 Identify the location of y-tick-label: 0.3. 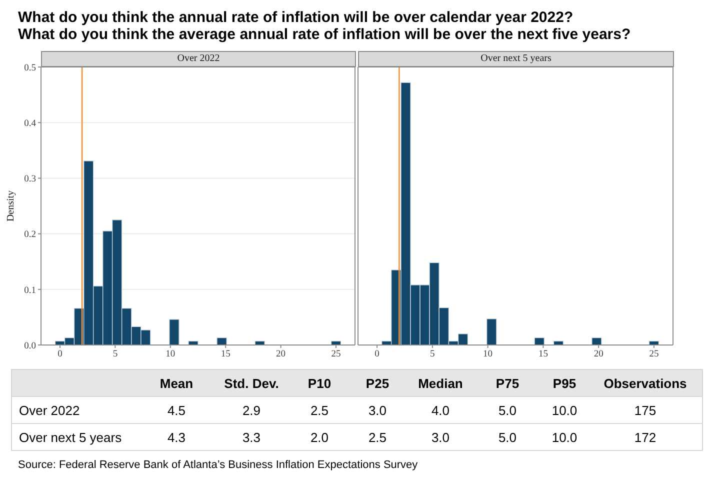
(30, 179).